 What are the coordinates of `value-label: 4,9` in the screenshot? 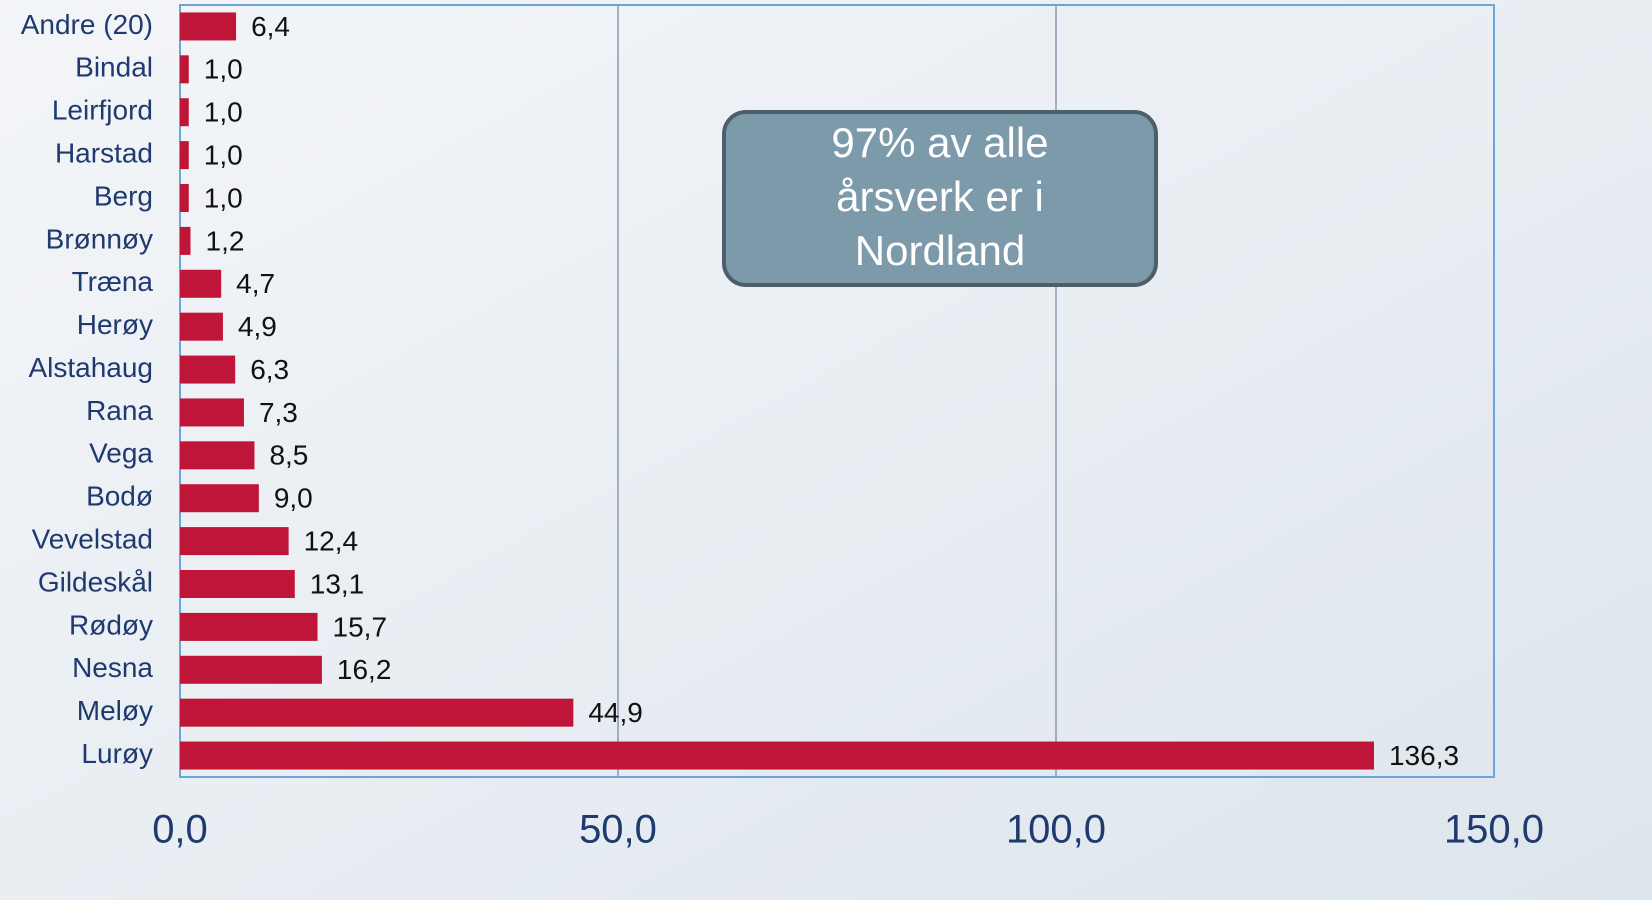 It's located at (257, 326).